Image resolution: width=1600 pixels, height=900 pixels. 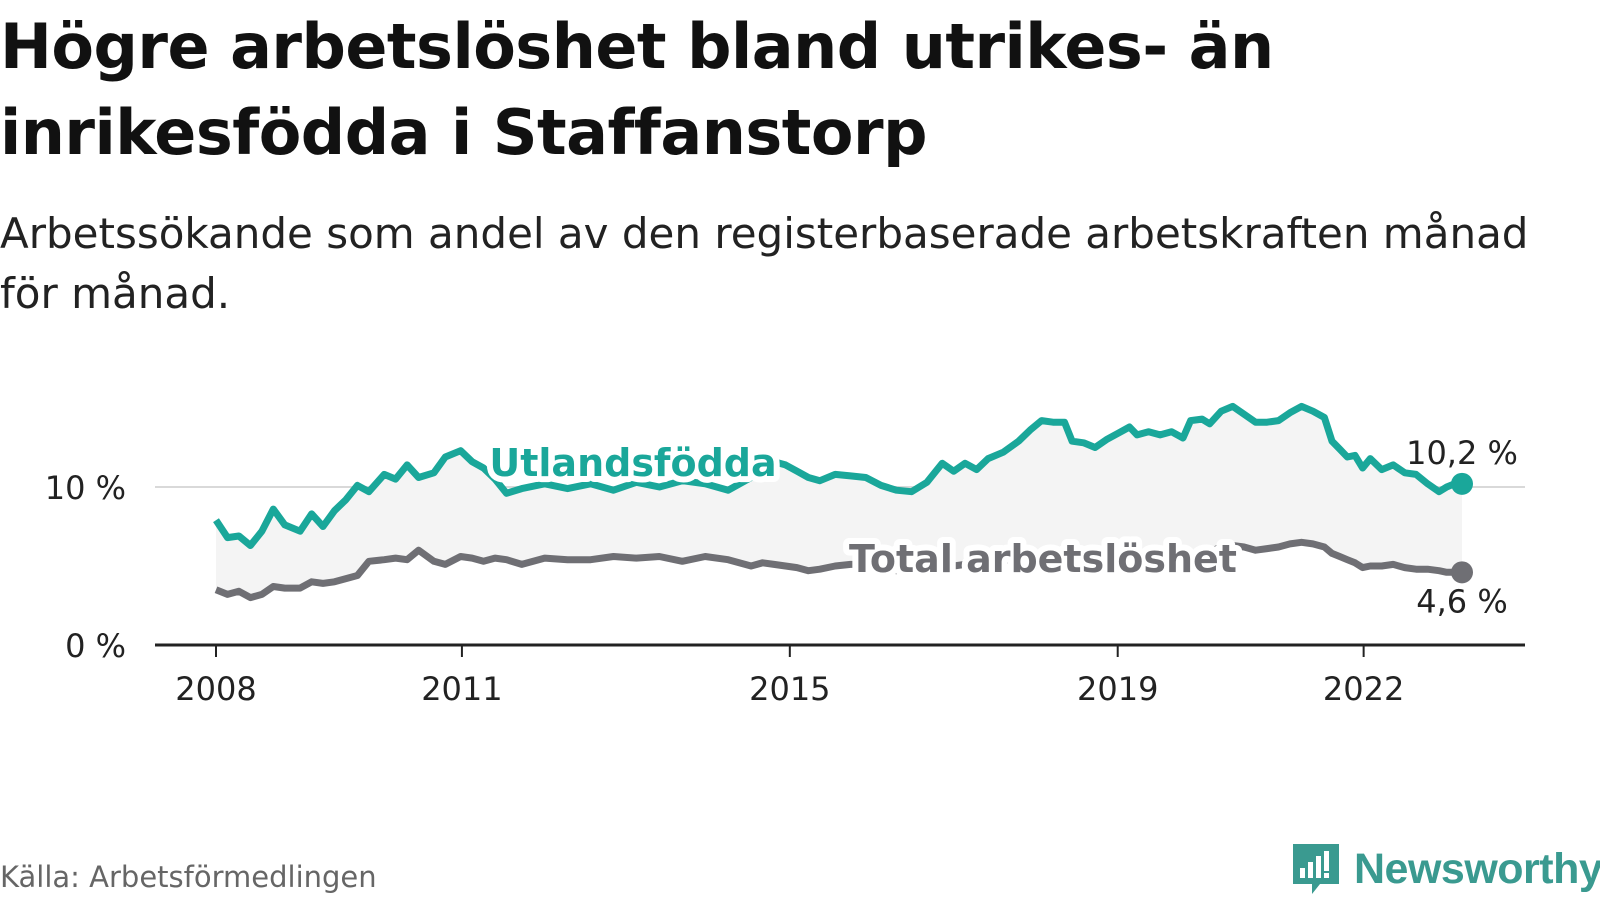 I want to click on y-tick-label-10: 10 %, so click(x=85, y=488).